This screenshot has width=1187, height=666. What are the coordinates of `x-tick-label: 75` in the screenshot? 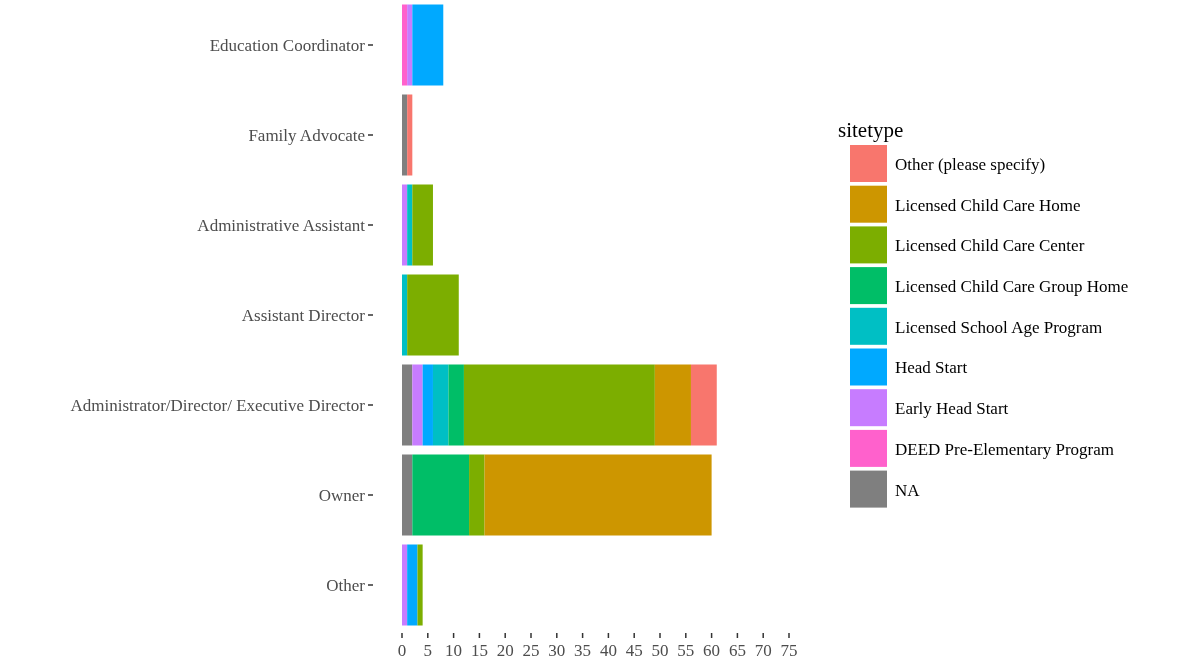 It's located at (789, 650).